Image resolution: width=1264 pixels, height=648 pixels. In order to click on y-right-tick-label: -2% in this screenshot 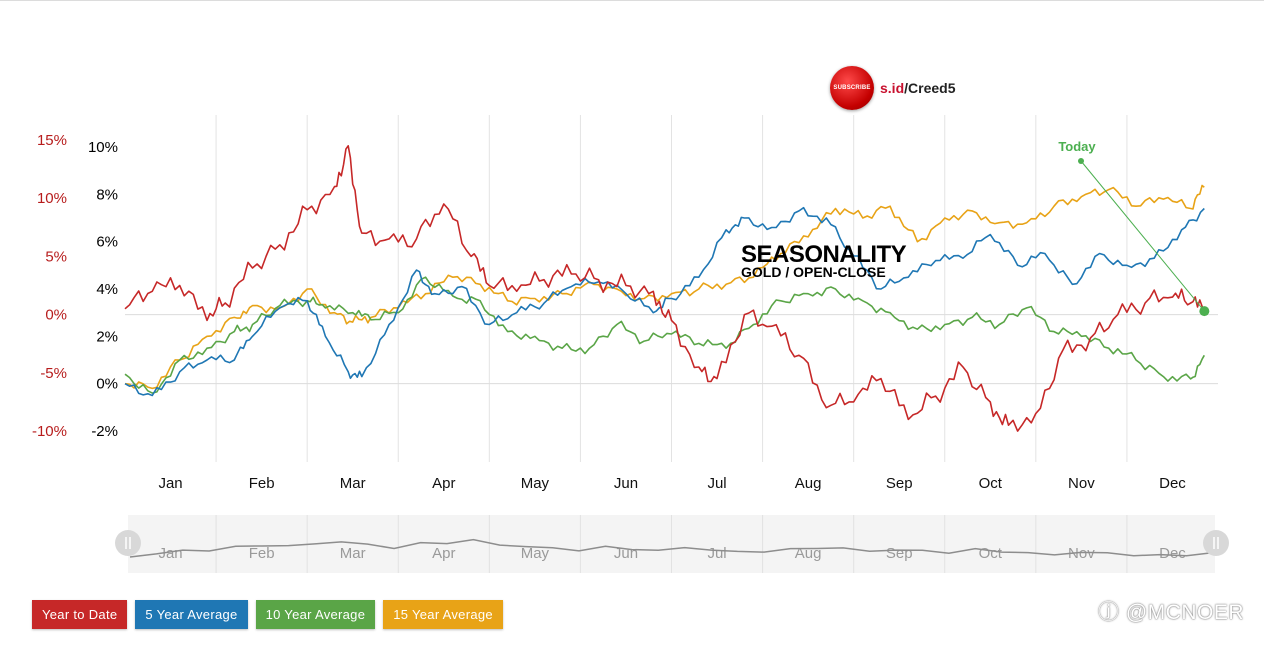, I will do `click(104, 431)`.